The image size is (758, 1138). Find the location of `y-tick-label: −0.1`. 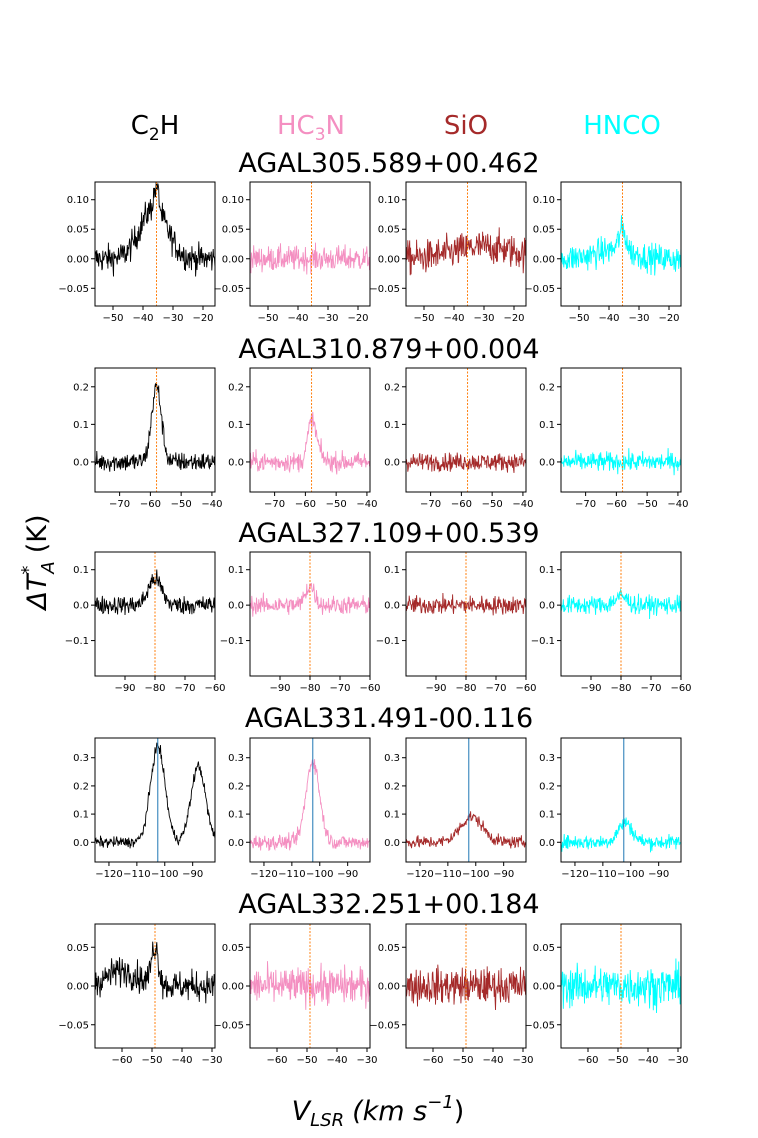

y-tick-label: −0.1 is located at coordinates (232, 641).